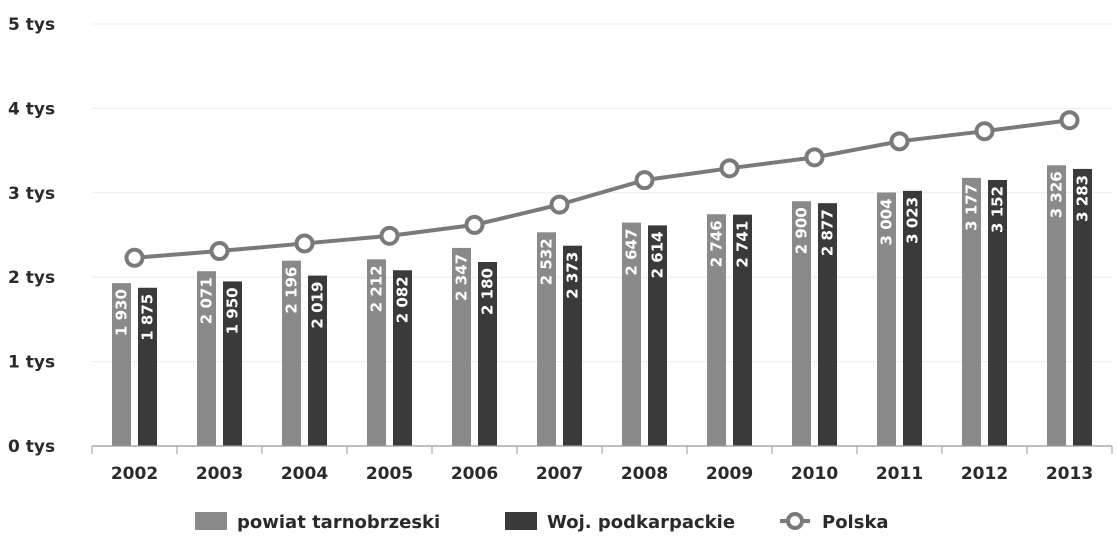 This screenshot has height=544, width=1118. Describe the element at coordinates (717, 243) in the screenshot. I see `bar-value-label: 2 746` at that location.